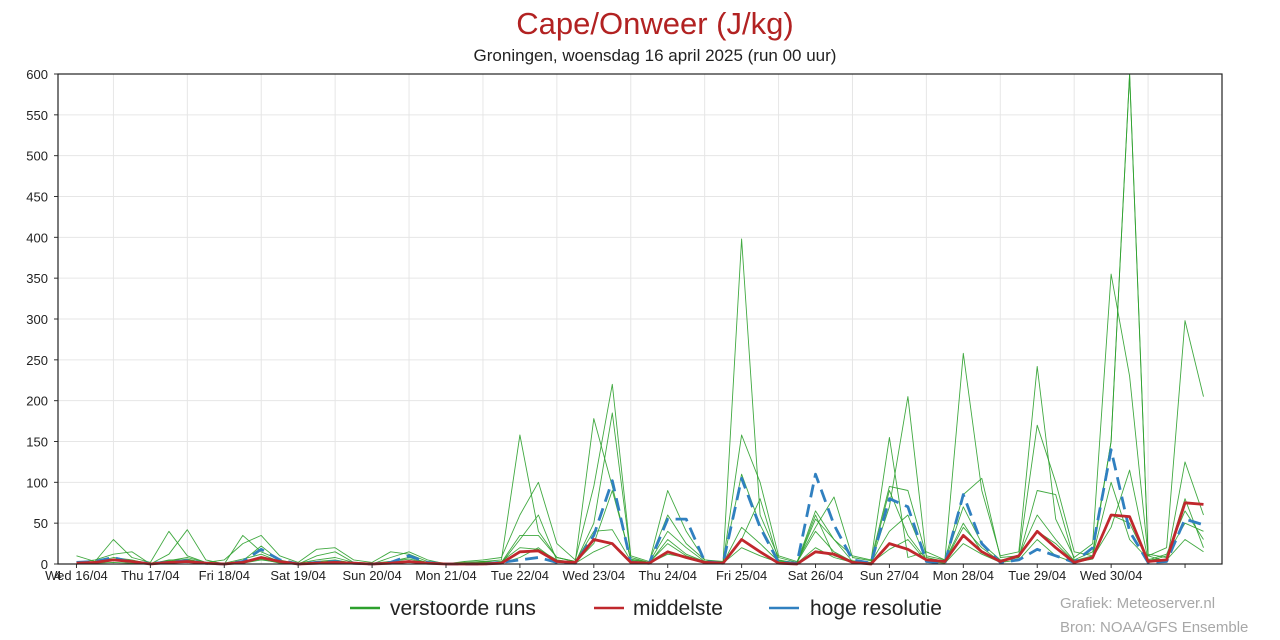  What do you see at coordinates (889, 575) in the screenshot?
I see `x-tick-label: Sun 27/04` at bounding box center [889, 575].